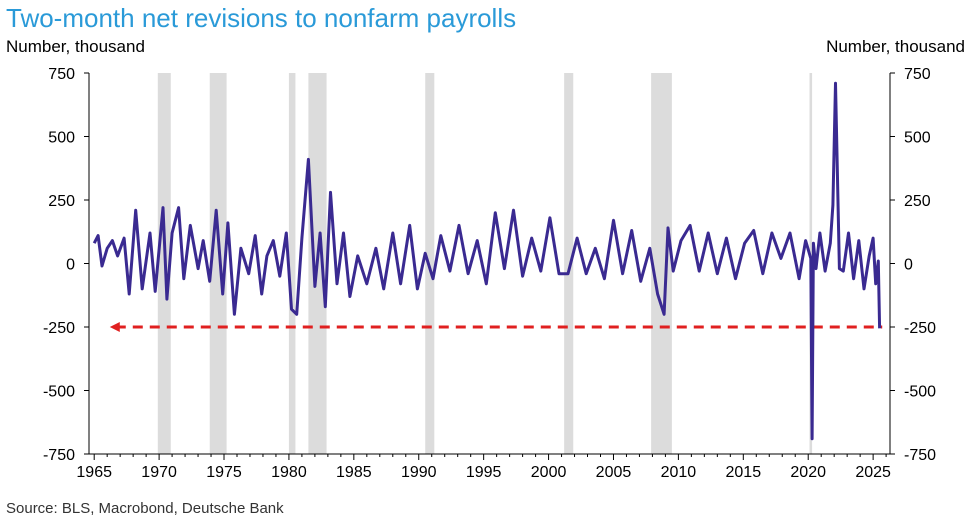  What do you see at coordinates (59, 455) in the screenshot?
I see `y-tick-label-left: -750` at bounding box center [59, 455].